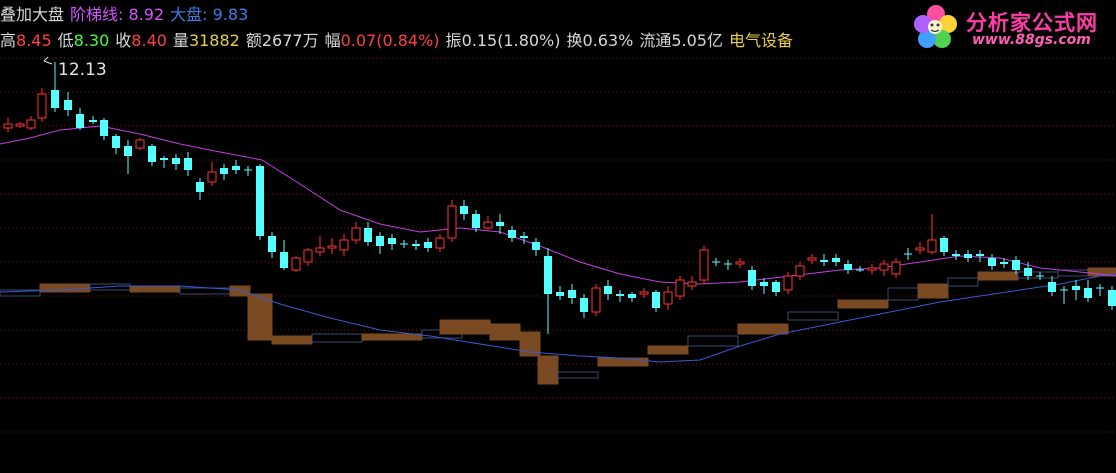 Image resolution: width=1116 pixels, height=473 pixels. I want to click on header-volume-value: 31882, so click(214, 40).